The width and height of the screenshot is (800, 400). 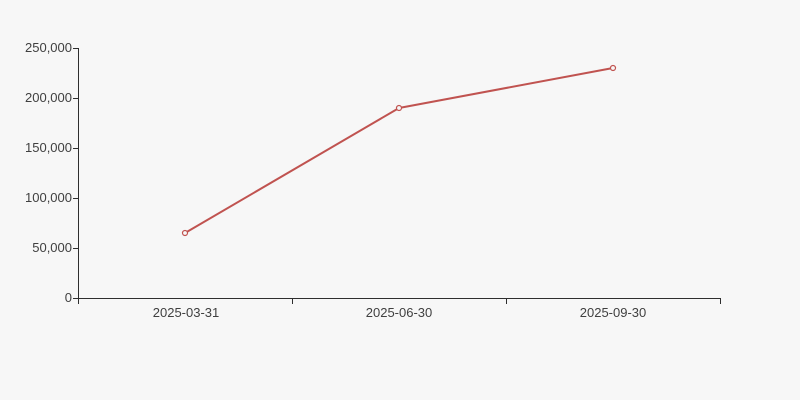 I want to click on y-tick-label: 0, so click(x=68, y=297).